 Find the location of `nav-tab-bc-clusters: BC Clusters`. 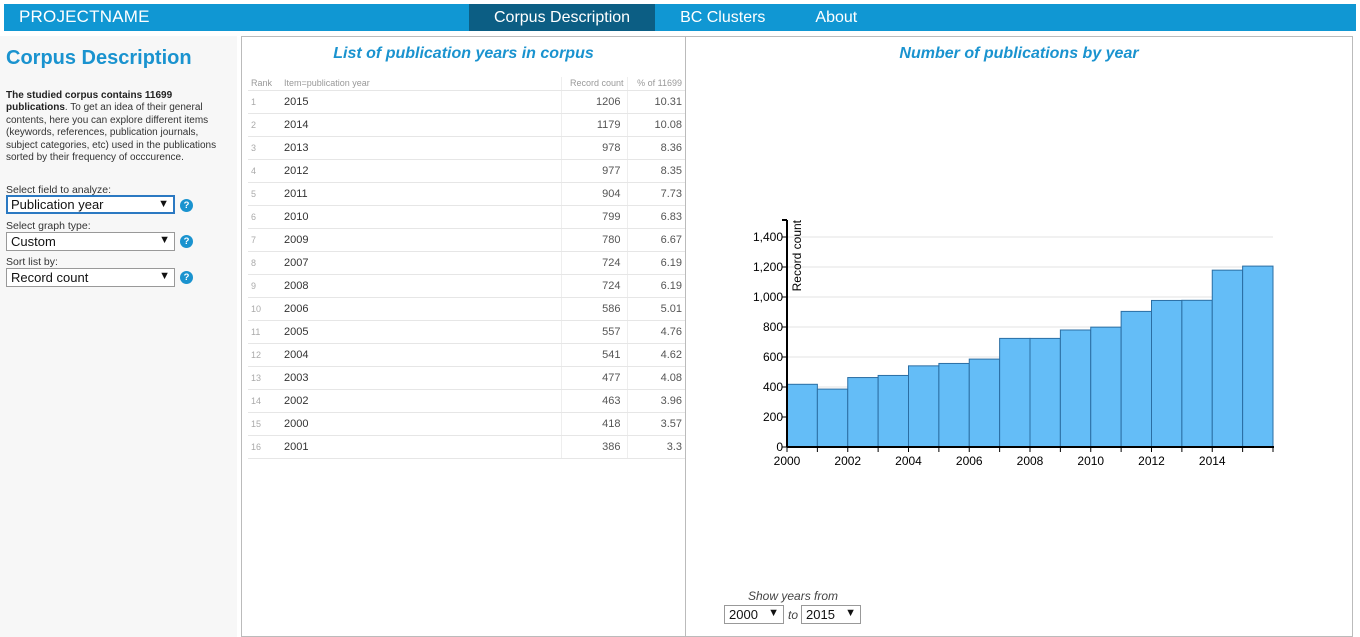

nav-tab-bc-clusters: BC Clusters is located at coordinates (723, 17).